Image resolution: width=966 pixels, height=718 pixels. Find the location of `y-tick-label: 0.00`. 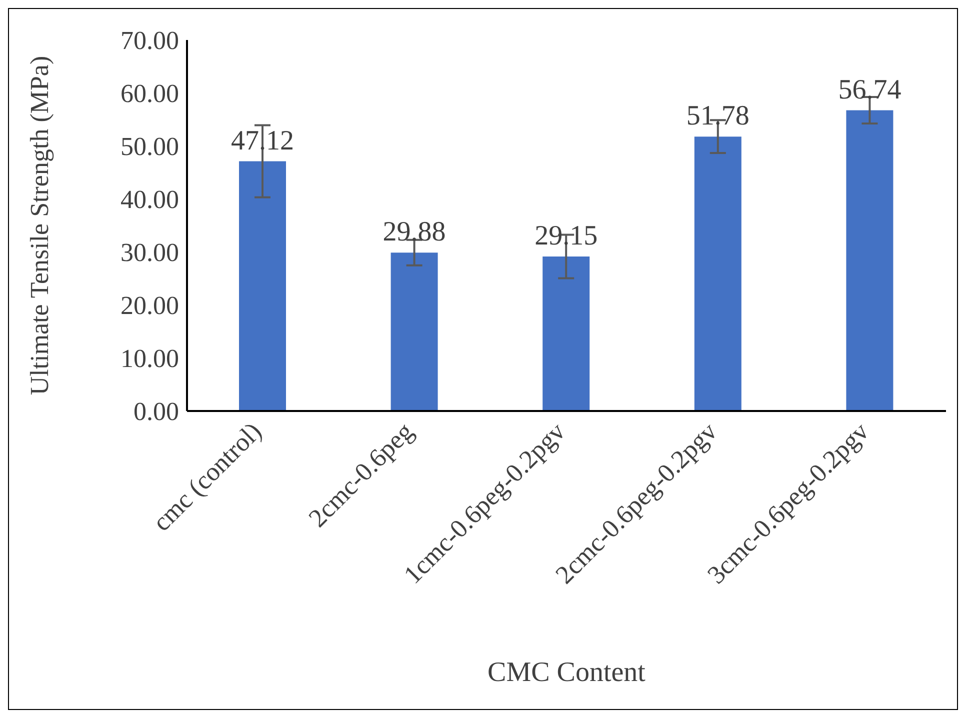

y-tick-label: 0.00 is located at coordinates (156, 411).